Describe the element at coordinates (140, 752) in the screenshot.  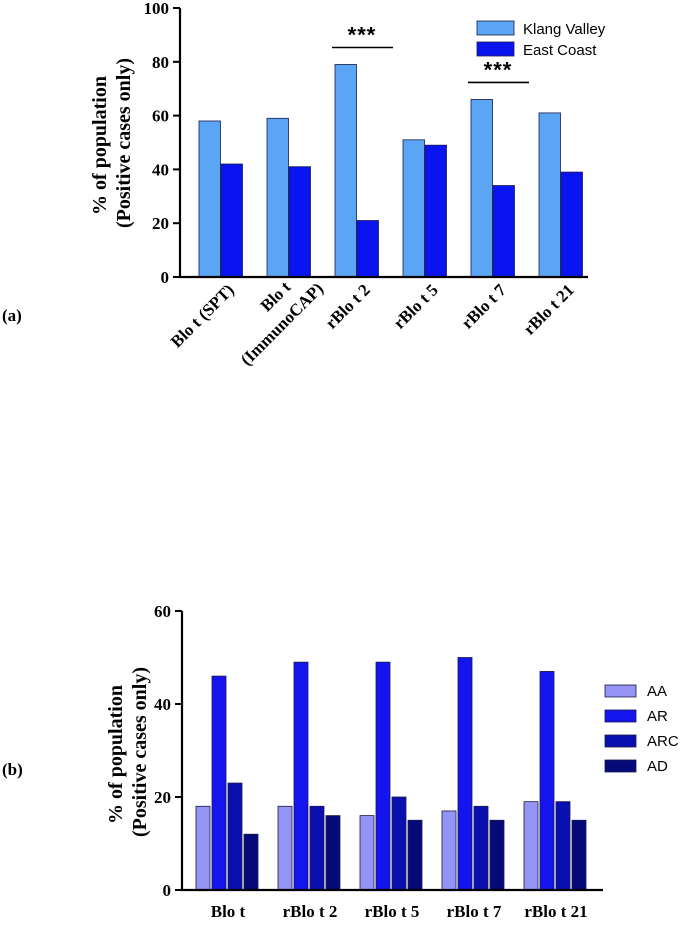
I see `panel-b-ylabel-line2: (Positive cases only)` at that location.